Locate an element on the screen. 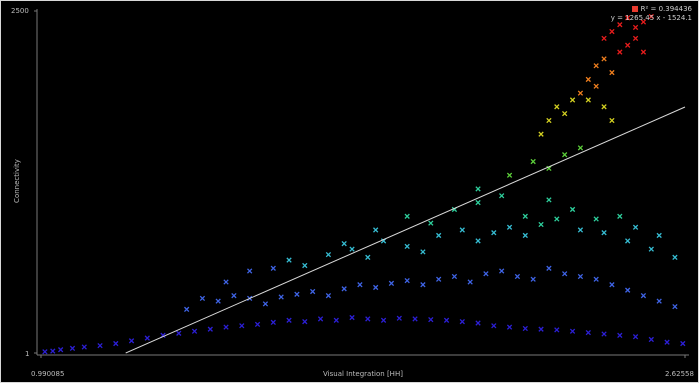 The image size is (699, 383). legend-r2-row: R² = 0.394436 is located at coordinates (651, 9).